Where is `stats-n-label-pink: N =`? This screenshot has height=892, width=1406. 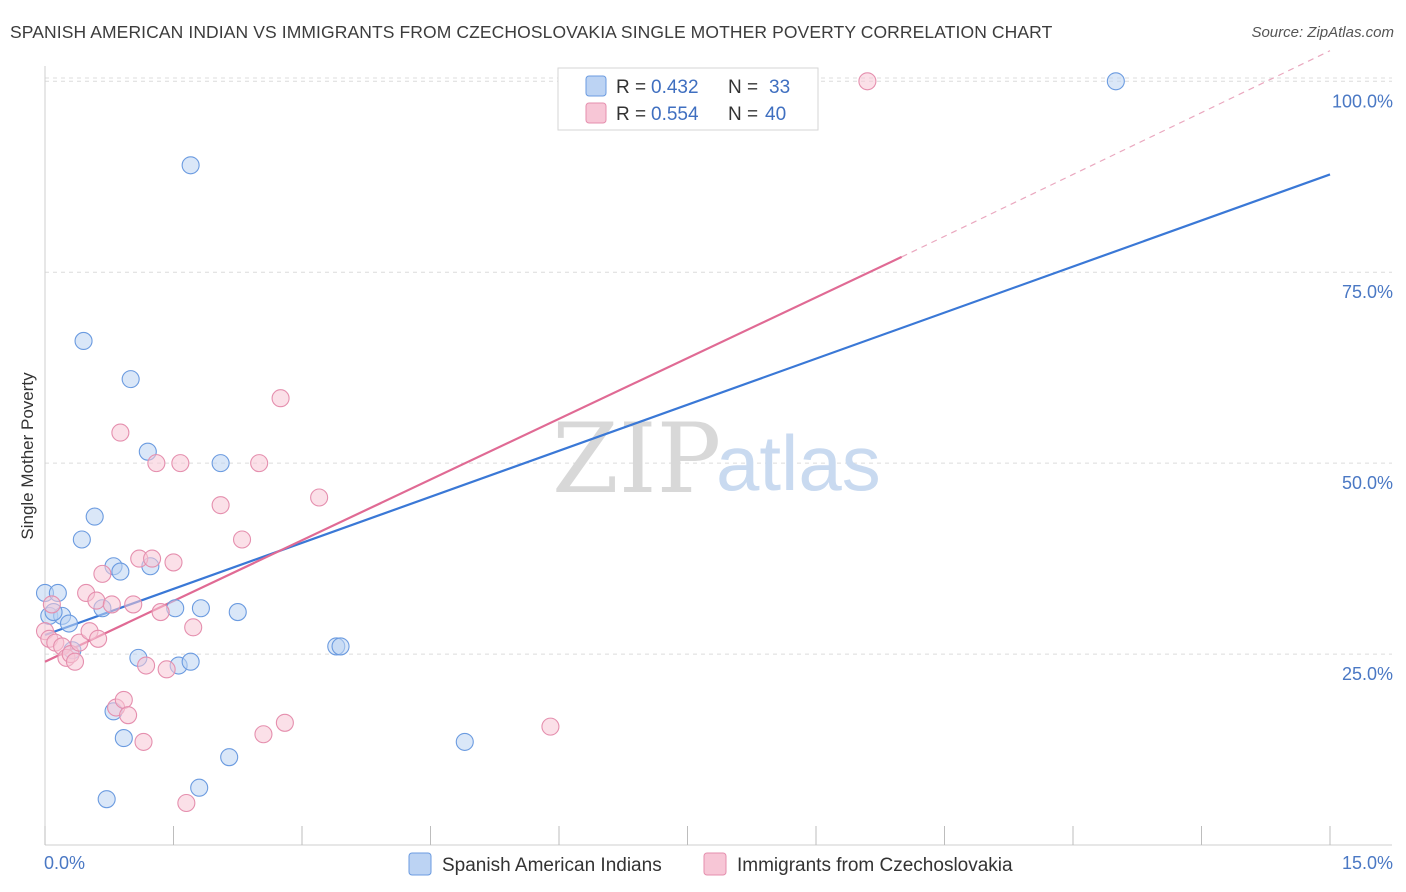 stats-n-label-pink: N = is located at coordinates (743, 114).